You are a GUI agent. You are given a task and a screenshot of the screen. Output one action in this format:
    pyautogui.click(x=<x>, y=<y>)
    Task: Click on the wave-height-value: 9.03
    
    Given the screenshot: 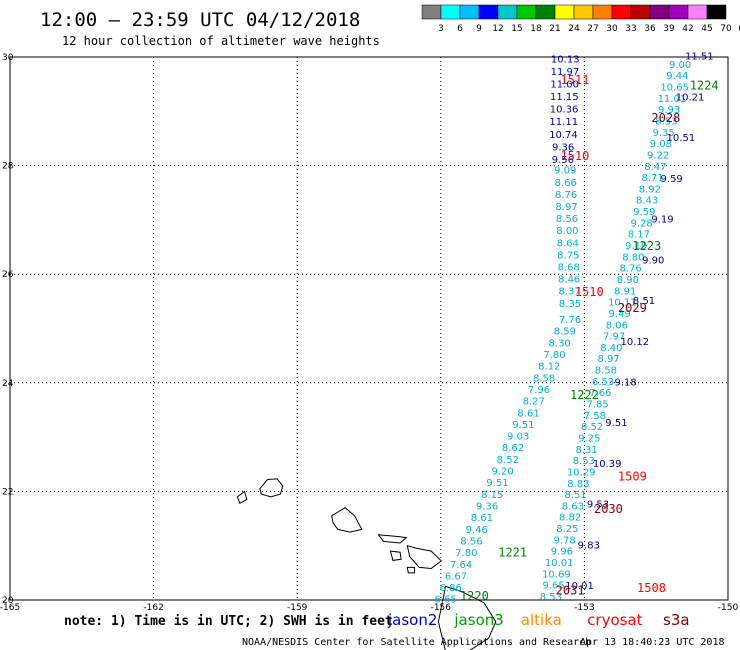 What is the action you would take?
    pyautogui.click(x=518, y=437)
    